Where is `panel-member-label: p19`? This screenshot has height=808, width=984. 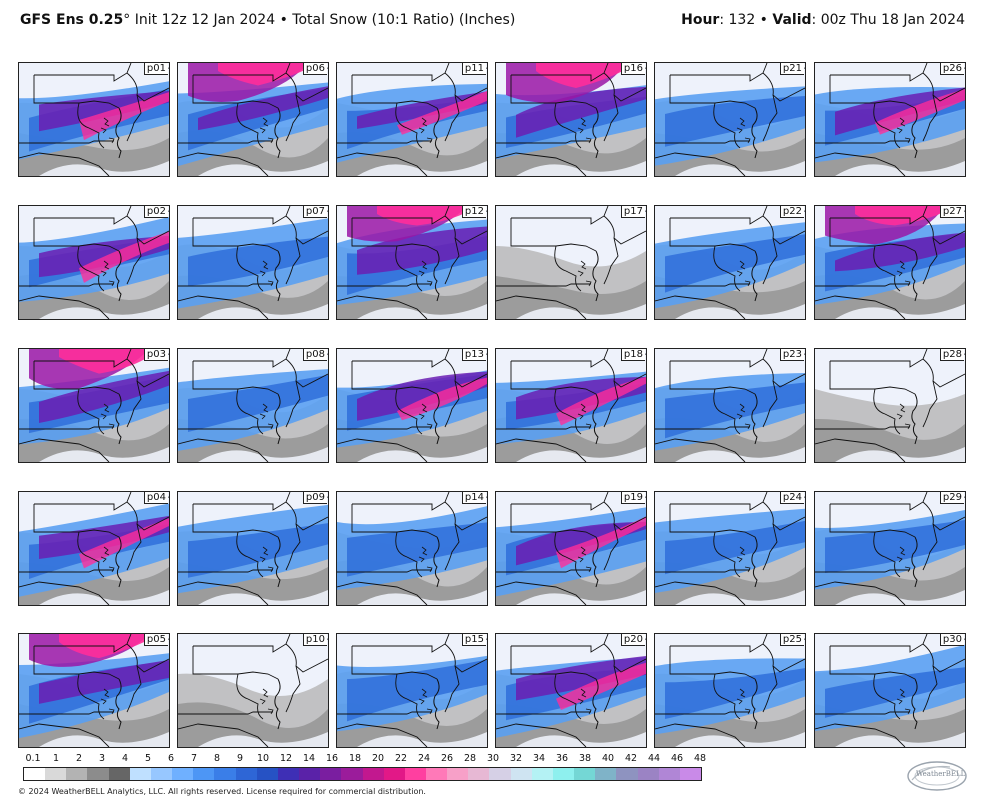
panel-member-label: p19 is located at coordinates (632, 498).